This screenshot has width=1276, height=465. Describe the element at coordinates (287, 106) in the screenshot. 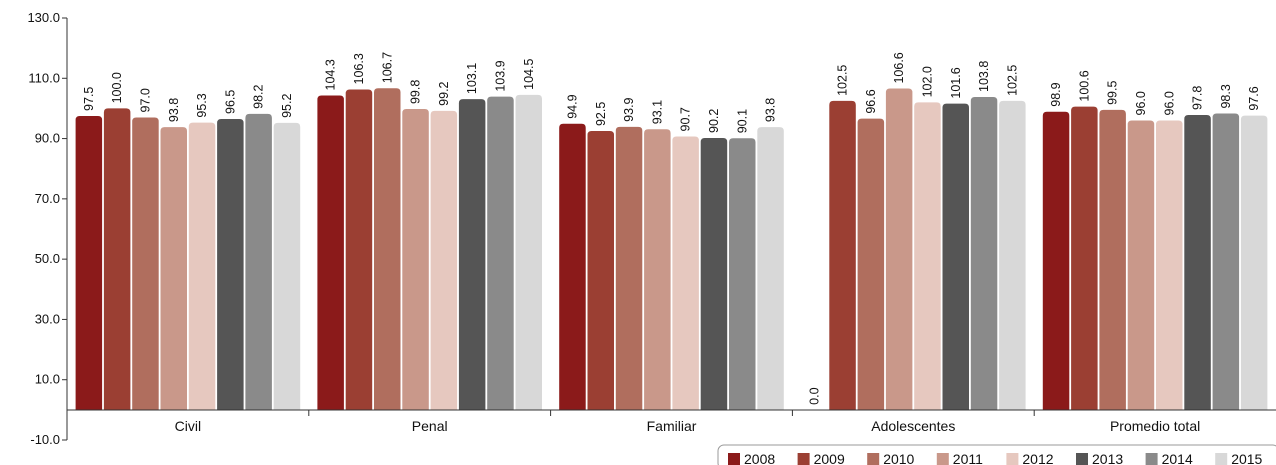

I see `data-label: 95.2` at that location.